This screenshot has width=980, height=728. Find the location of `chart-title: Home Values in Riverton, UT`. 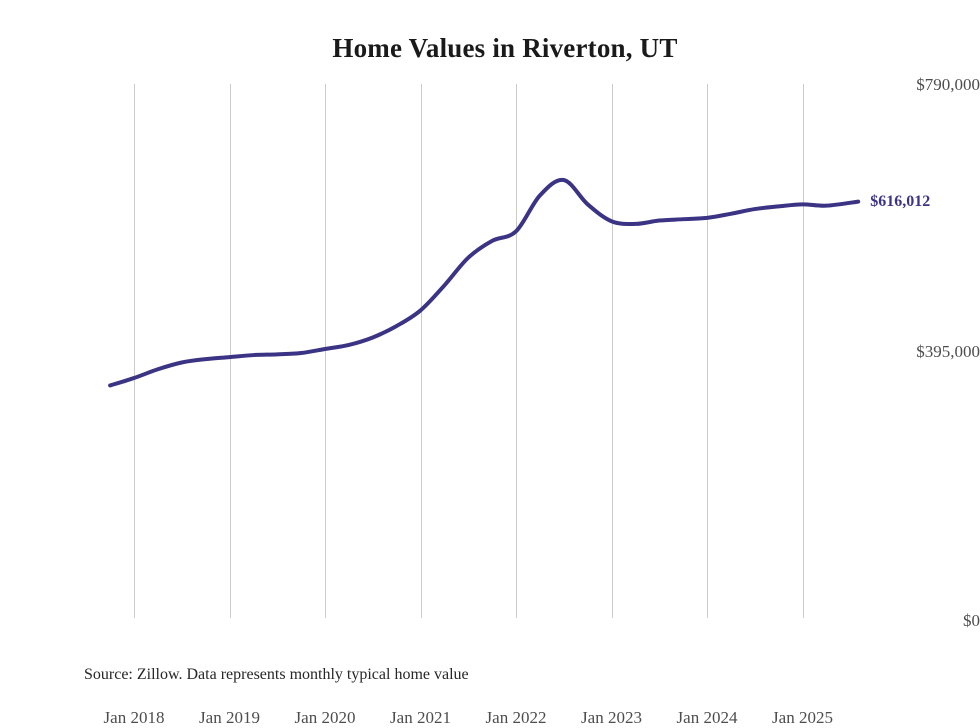

chart-title: Home Values in Riverton, UT is located at coordinates (505, 48).